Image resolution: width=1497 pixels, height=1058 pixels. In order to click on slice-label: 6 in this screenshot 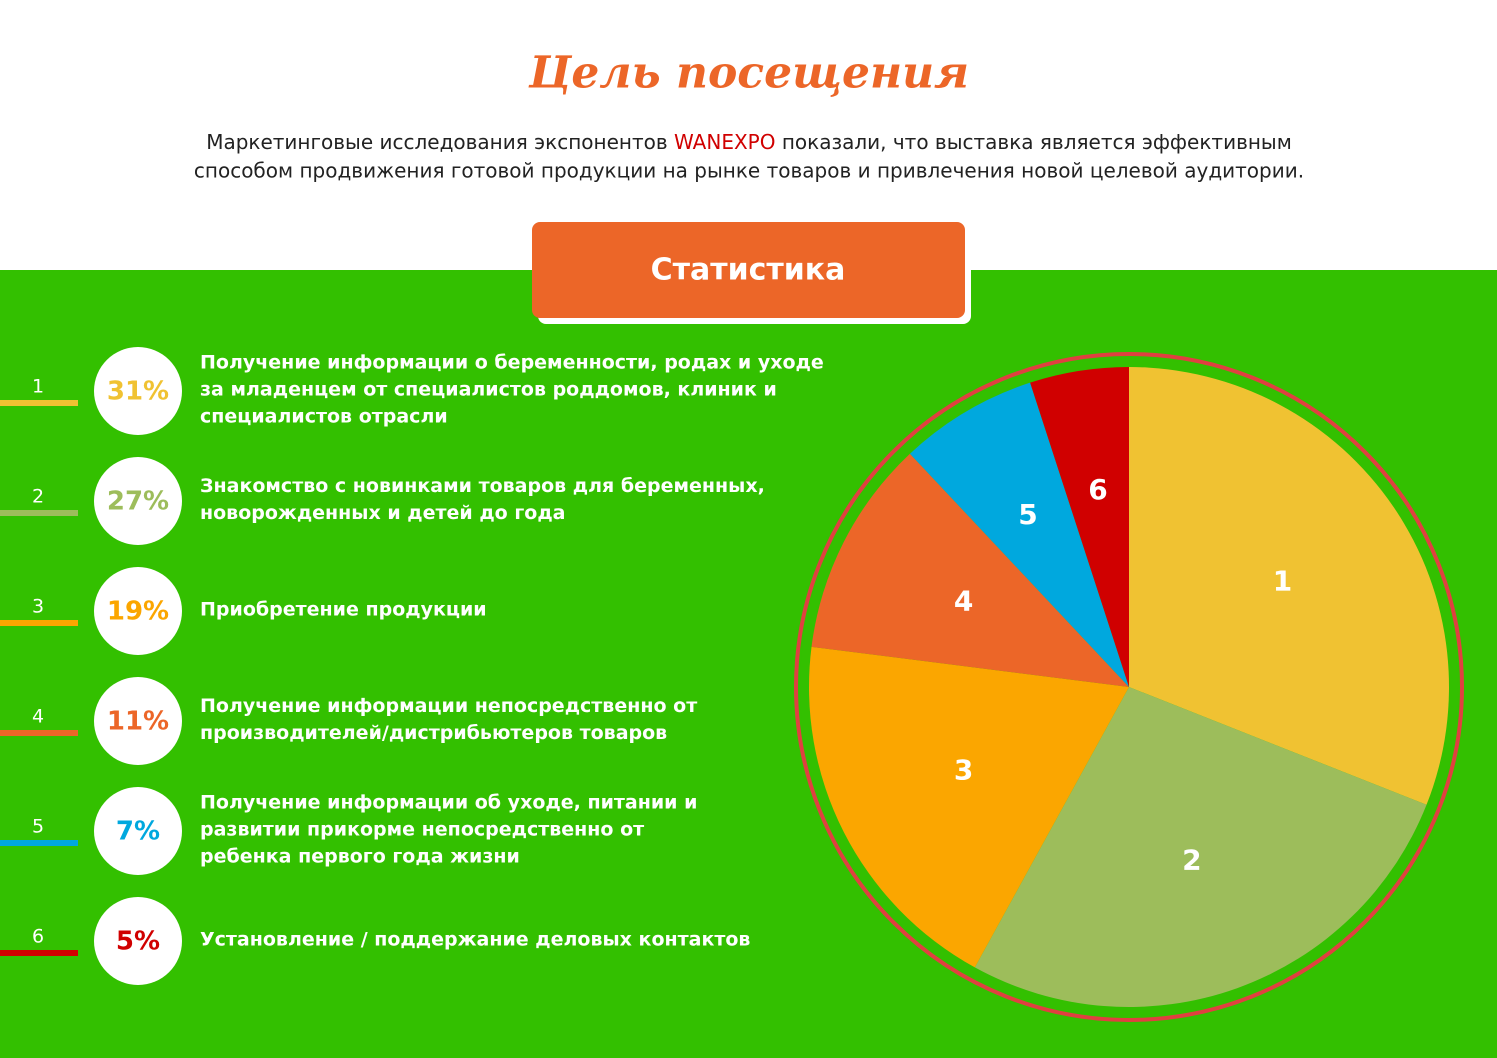, I will do `click(1097, 489)`.